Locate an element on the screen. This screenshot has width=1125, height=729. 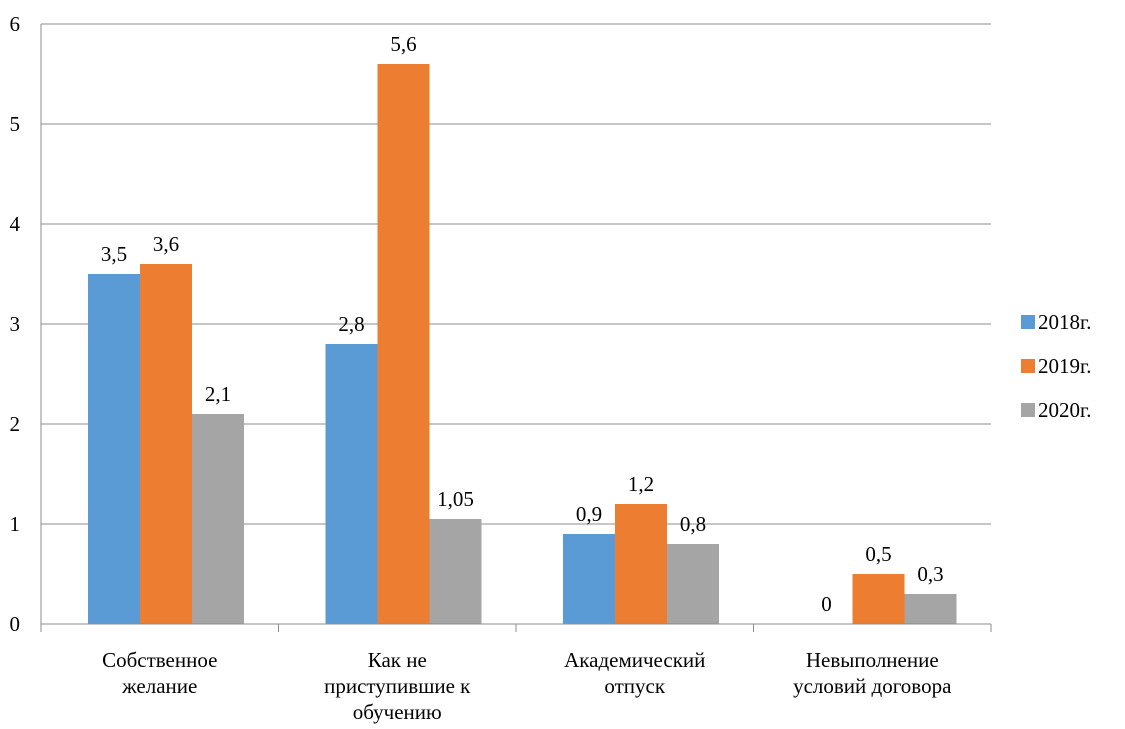
y-axis-ticks: 0 1 2 3 4 5 6 is located at coordinates (15, 324).